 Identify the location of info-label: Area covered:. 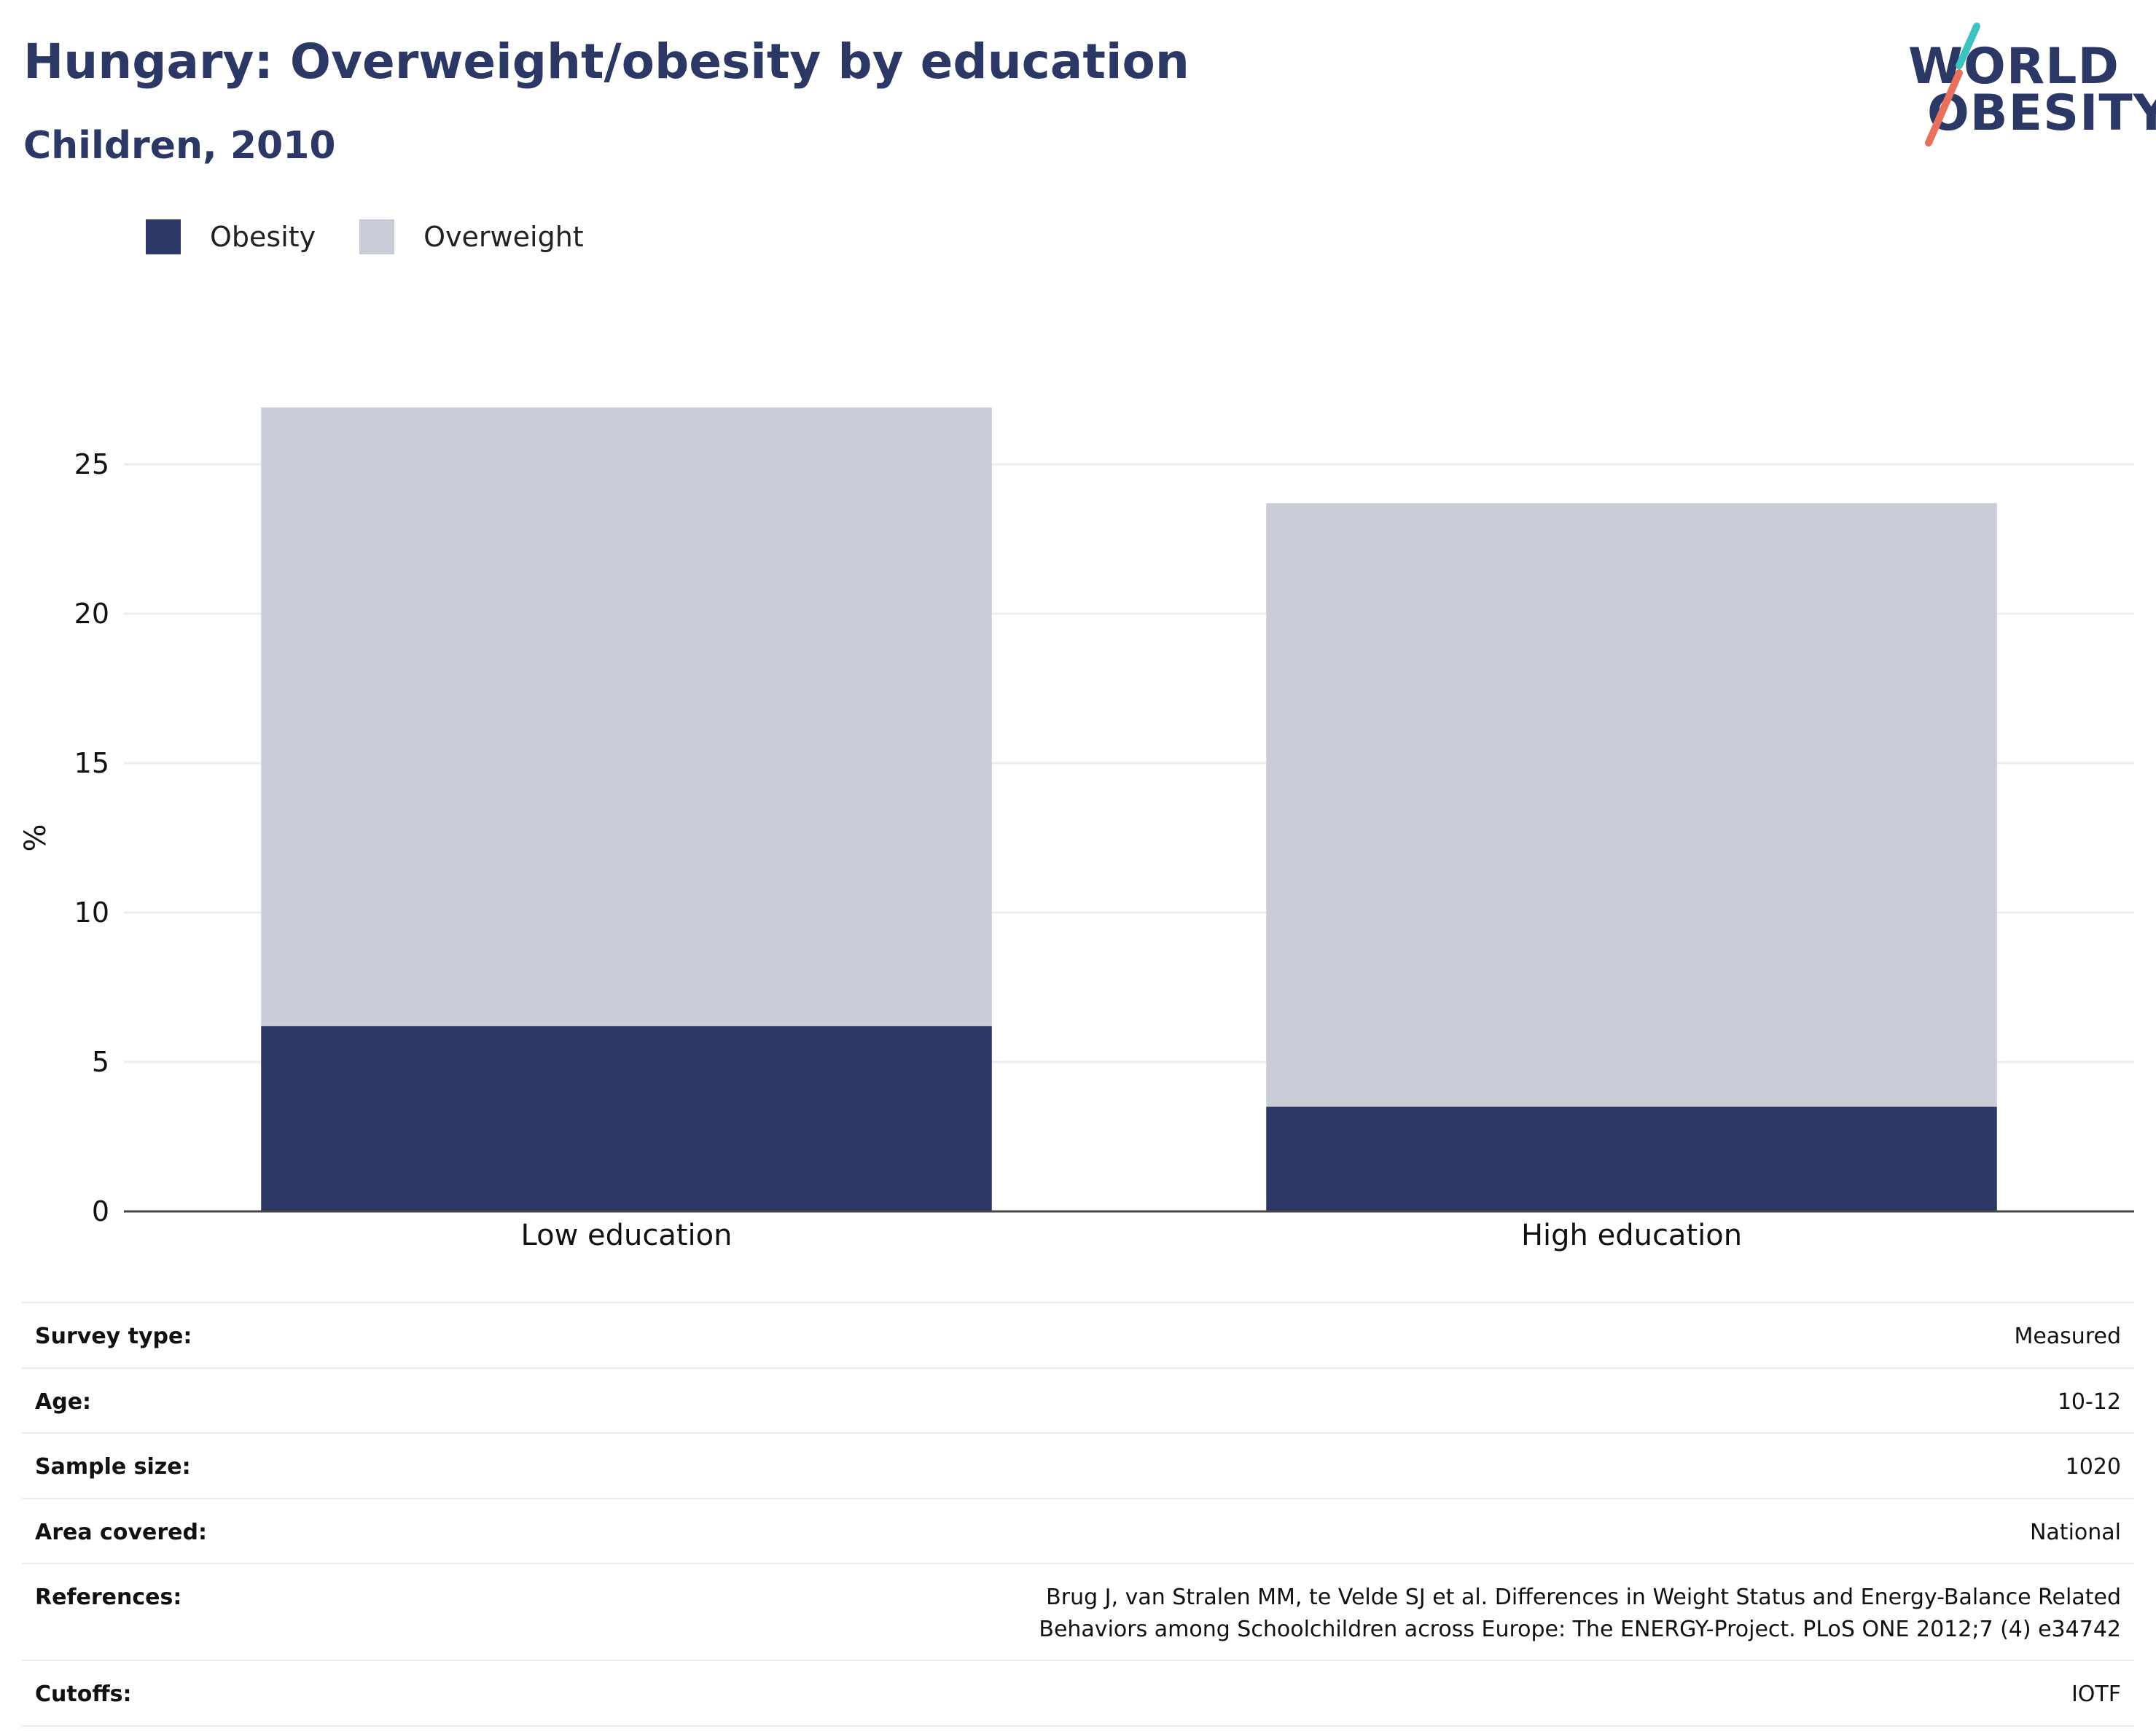
(121, 1532).